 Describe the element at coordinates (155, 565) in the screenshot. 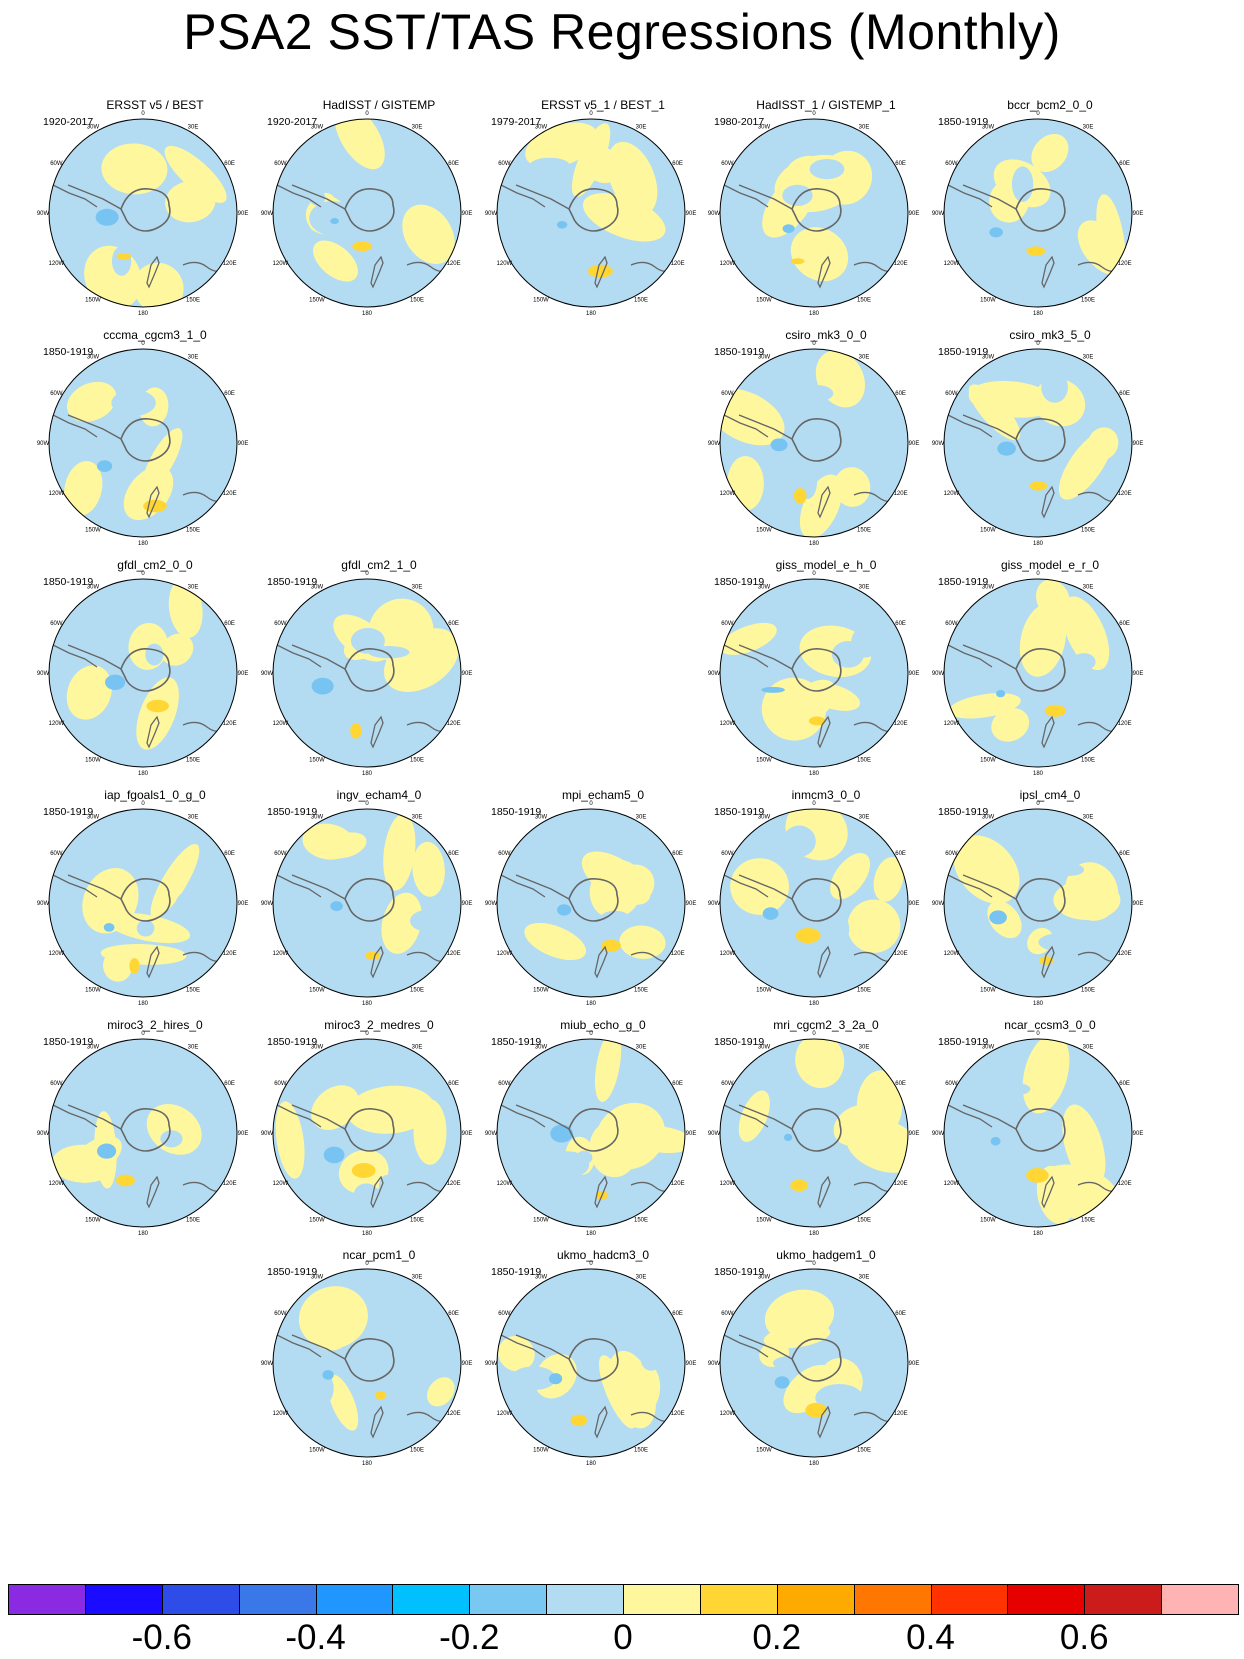

I see `panel-title: gfdl_cm2_0_0` at that location.